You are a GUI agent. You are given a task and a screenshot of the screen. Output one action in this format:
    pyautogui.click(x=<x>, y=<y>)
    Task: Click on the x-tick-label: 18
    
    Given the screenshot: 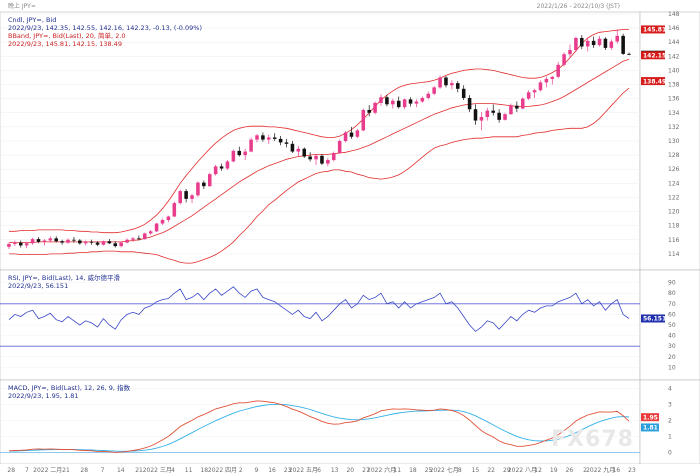 What is the action you would take?
    pyautogui.click(x=204, y=470)
    